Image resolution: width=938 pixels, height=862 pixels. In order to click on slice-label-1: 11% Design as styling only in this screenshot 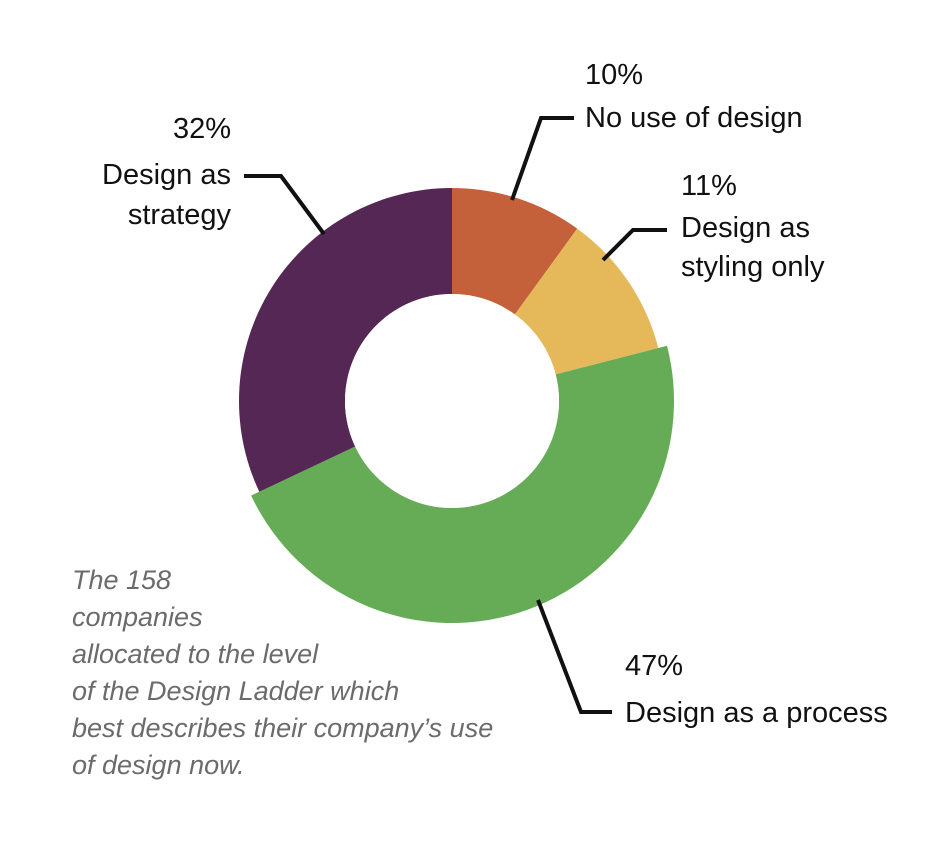, I will do `click(713, 226)`.